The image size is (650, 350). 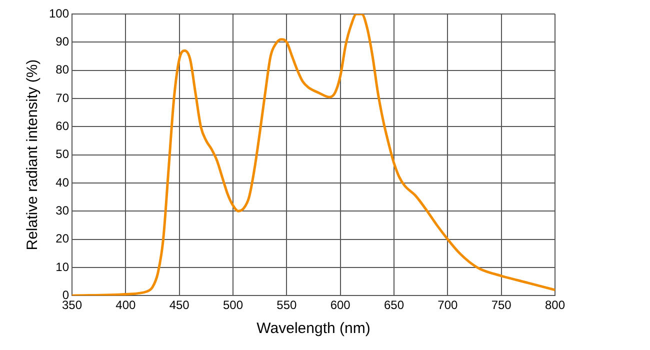 I want to click on x-tick-label: 650, so click(x=394, y=305).